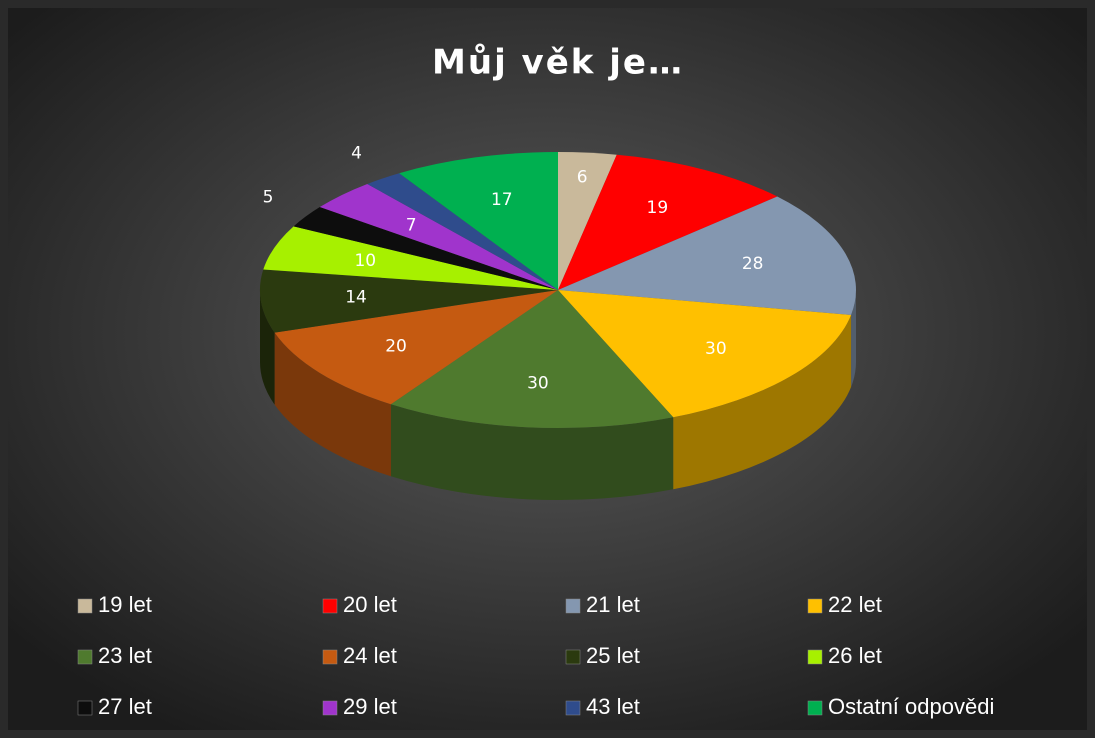 This screenshot has height=738, width=1095. What do you see at coordinates (855, 604) in the screenshot?
I see `legend-label: 22 let` at bounding box center [855, 604].